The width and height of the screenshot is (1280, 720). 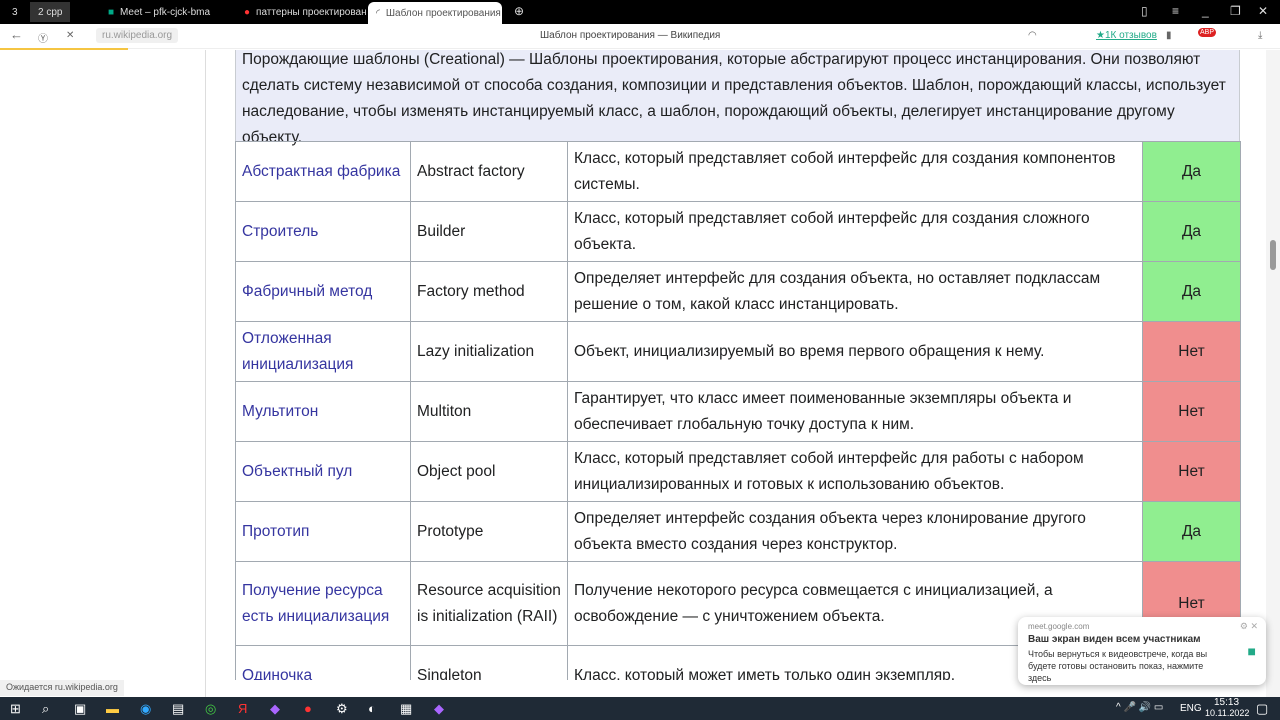 What do you see at coordinates (1176, 11) in the screenshot?
I see `menu-icon: ≡` at bounding box center [1176, 11].